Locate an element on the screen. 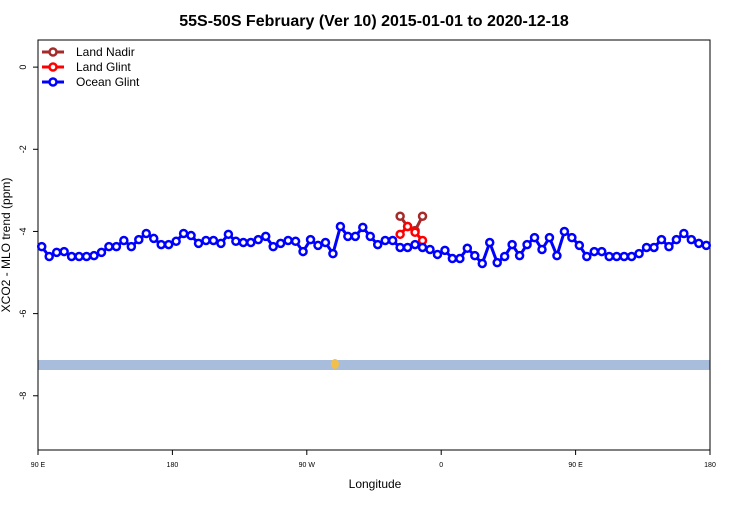  y-axis-label: XCO2 - MLO trend (ppm) is located at coordinates (6, 245).